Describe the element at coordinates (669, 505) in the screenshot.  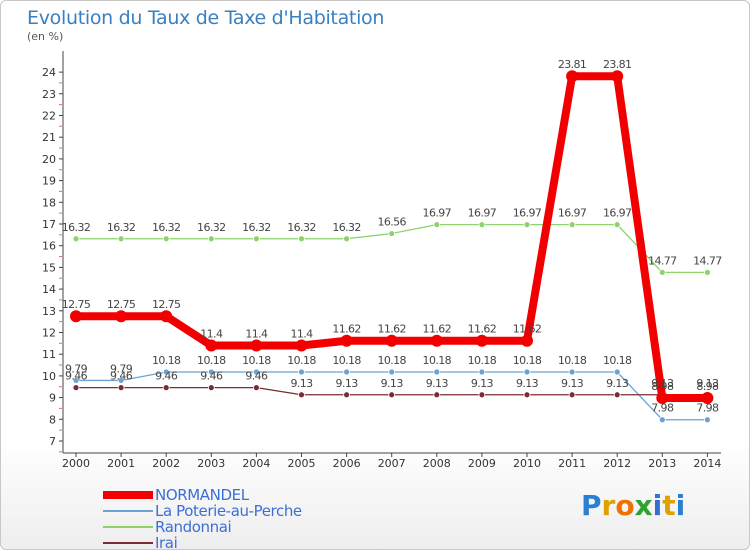
I see `logo-letter: t` at that location.